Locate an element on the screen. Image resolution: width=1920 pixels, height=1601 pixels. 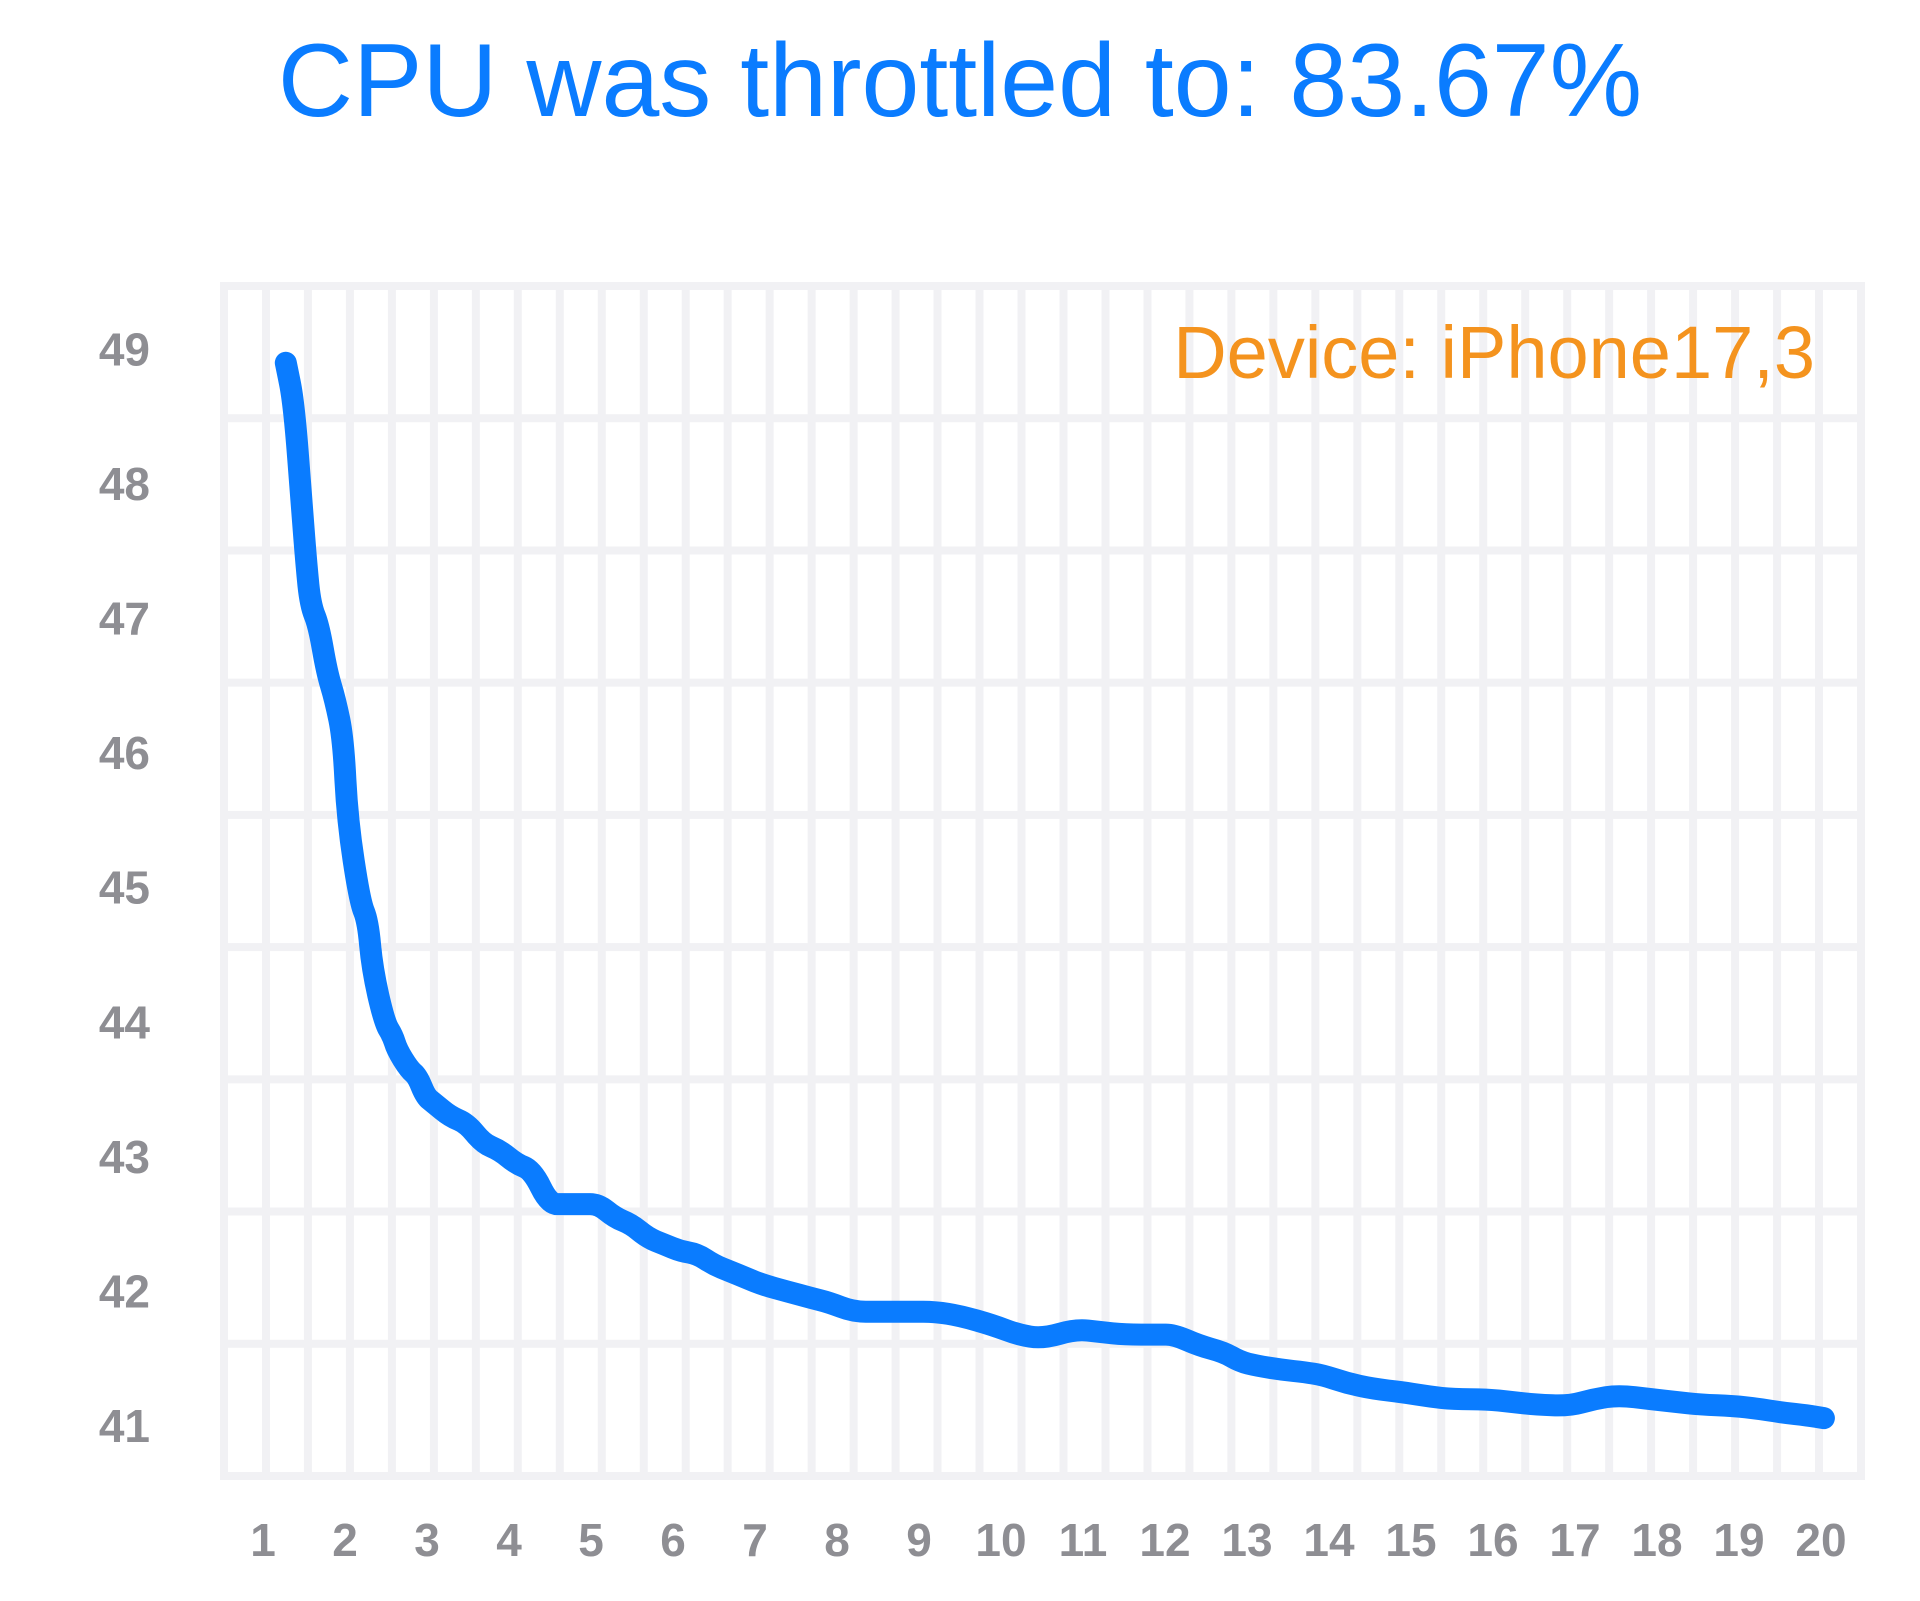
x-tick-label: 4 is located at coordinates (509, 1540).